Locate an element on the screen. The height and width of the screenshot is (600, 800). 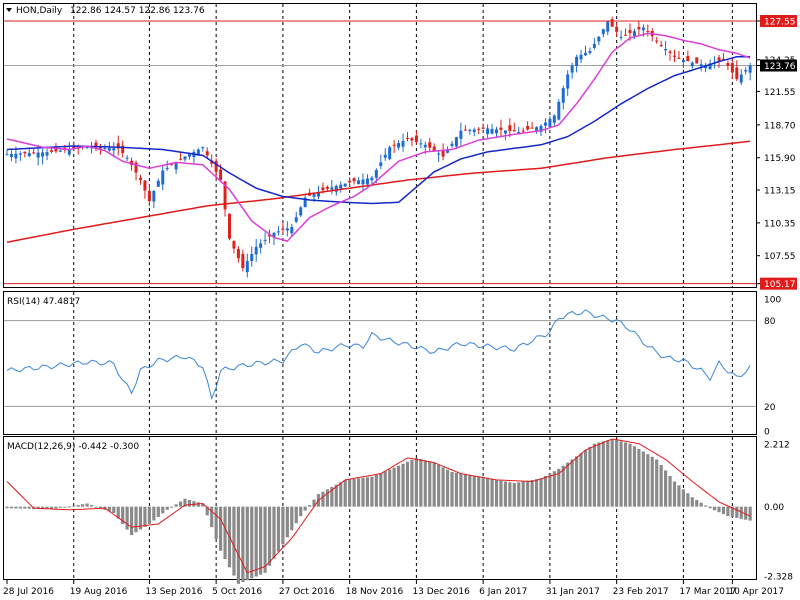
rsi-line is located at coordinates (378, 355).